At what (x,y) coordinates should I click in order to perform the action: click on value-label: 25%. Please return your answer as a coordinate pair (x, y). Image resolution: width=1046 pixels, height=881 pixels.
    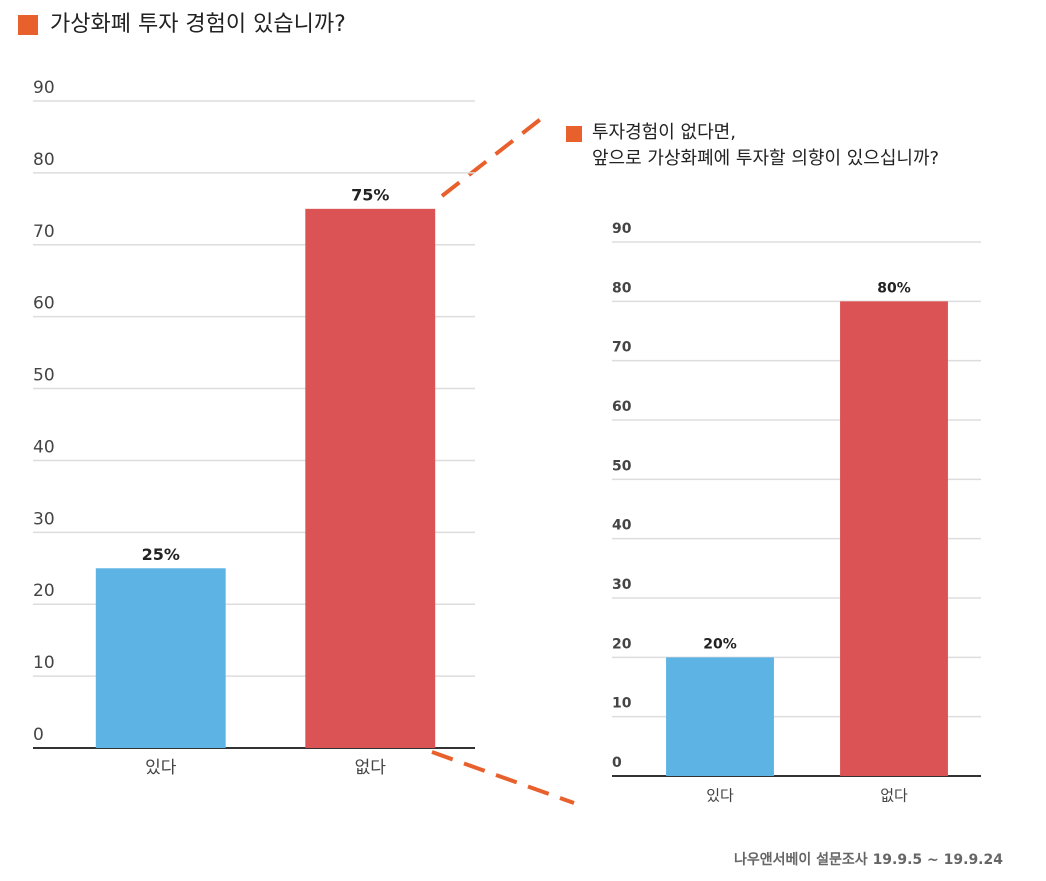
    Looking at the image, I should click on (161, 554).